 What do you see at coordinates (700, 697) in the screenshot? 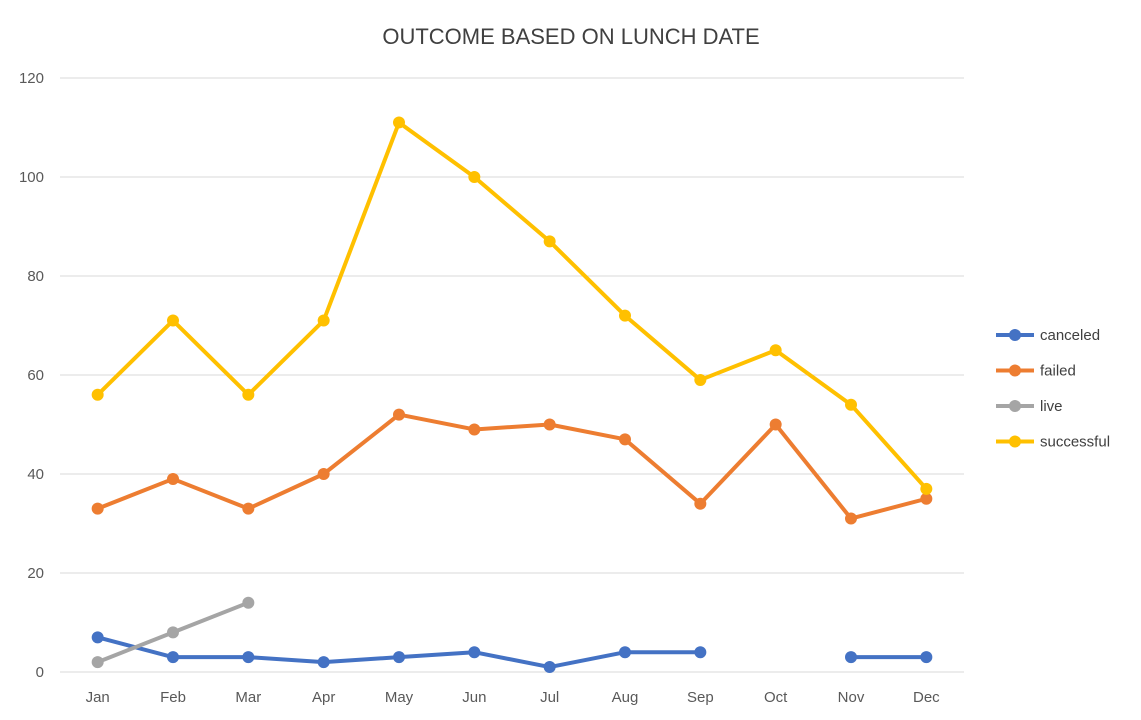
I see `x-tick-label: Sep` at bounding box center [700, 697].